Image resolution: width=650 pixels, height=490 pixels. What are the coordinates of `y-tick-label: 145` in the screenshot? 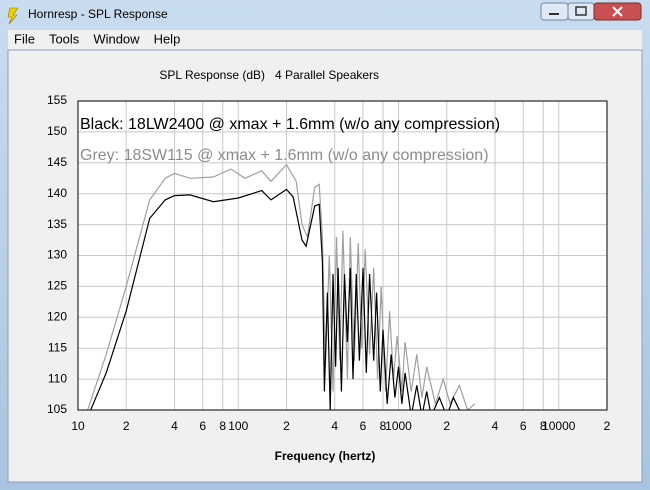 It's located at (57, 162).